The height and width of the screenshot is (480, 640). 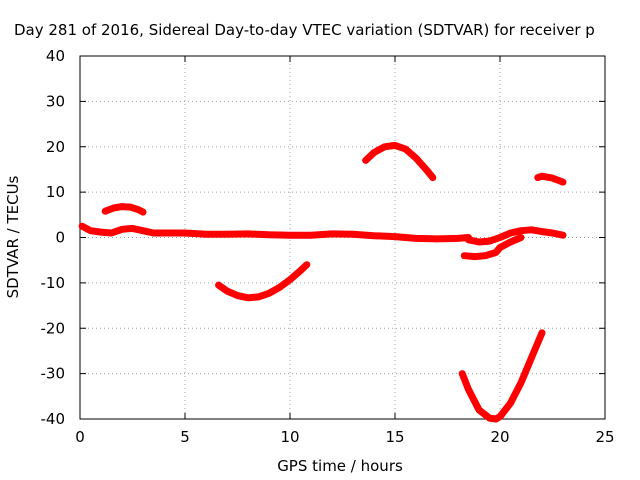 What do you see at coordinates (263, 281) in the screenshot?
I see `series-line-arc-b` at bounding box center [263, 281].